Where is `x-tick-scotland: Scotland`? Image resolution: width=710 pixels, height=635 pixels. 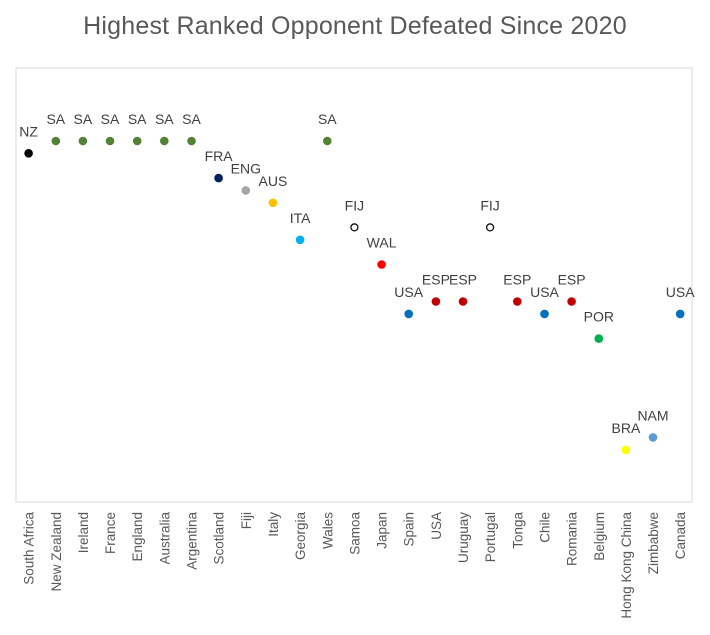
x-tick-scotland: Scotland is located at coordinates (219, 538).